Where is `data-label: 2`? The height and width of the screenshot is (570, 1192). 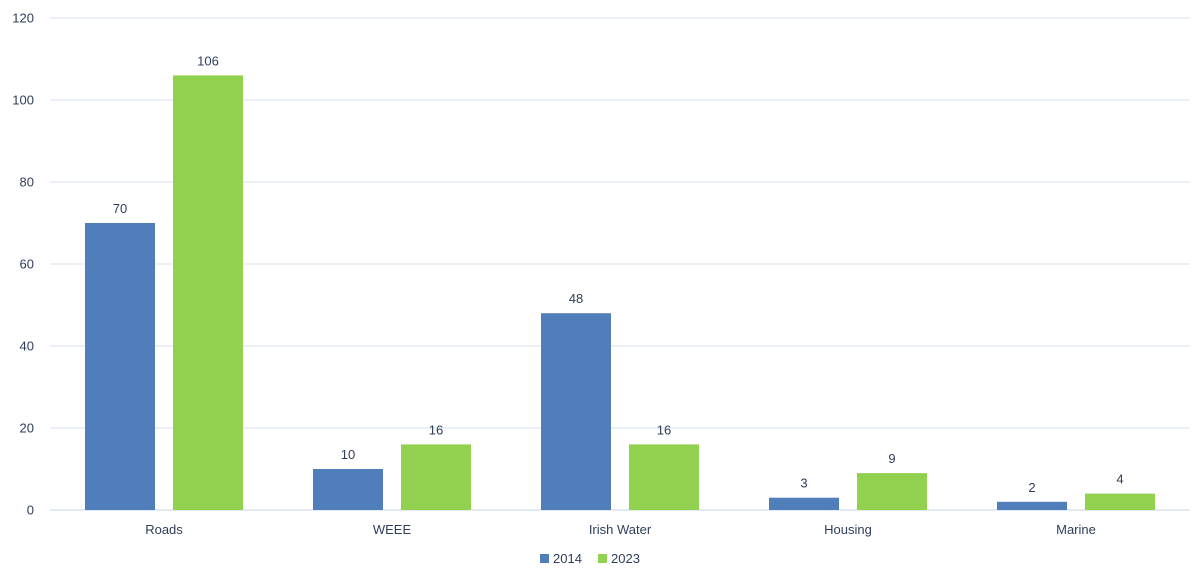
data-label: 2 is located at coordinates (1031, 487).